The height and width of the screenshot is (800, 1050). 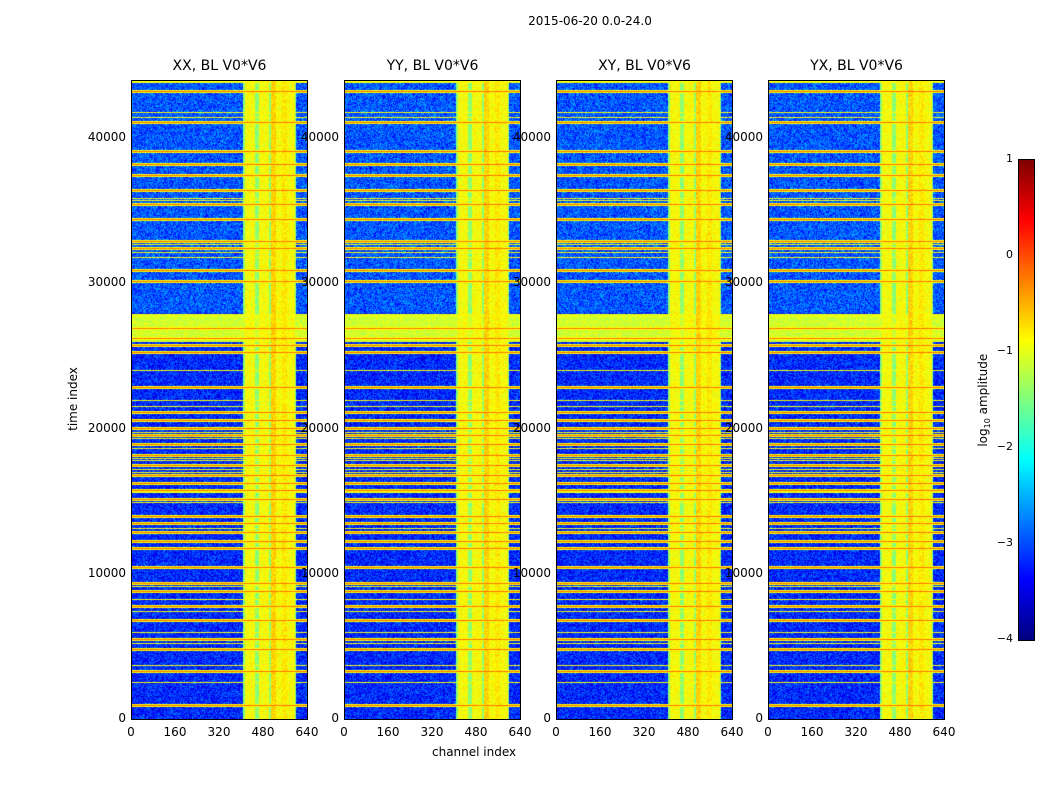 What do you see at coordinates (988, 423) in the screenshot?
I see `colorbar-label-sub: 10` at bounding box center [988, 423].